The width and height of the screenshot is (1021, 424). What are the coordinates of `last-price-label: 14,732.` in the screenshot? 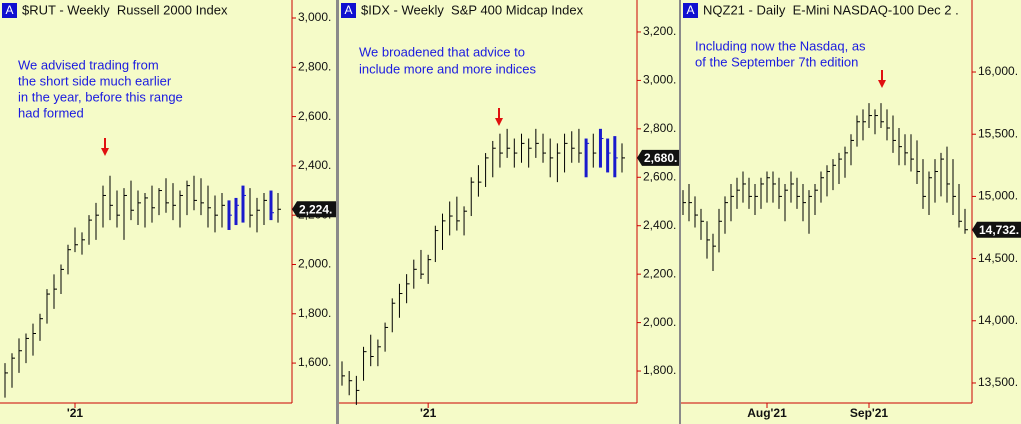 It's located at (999, 230).